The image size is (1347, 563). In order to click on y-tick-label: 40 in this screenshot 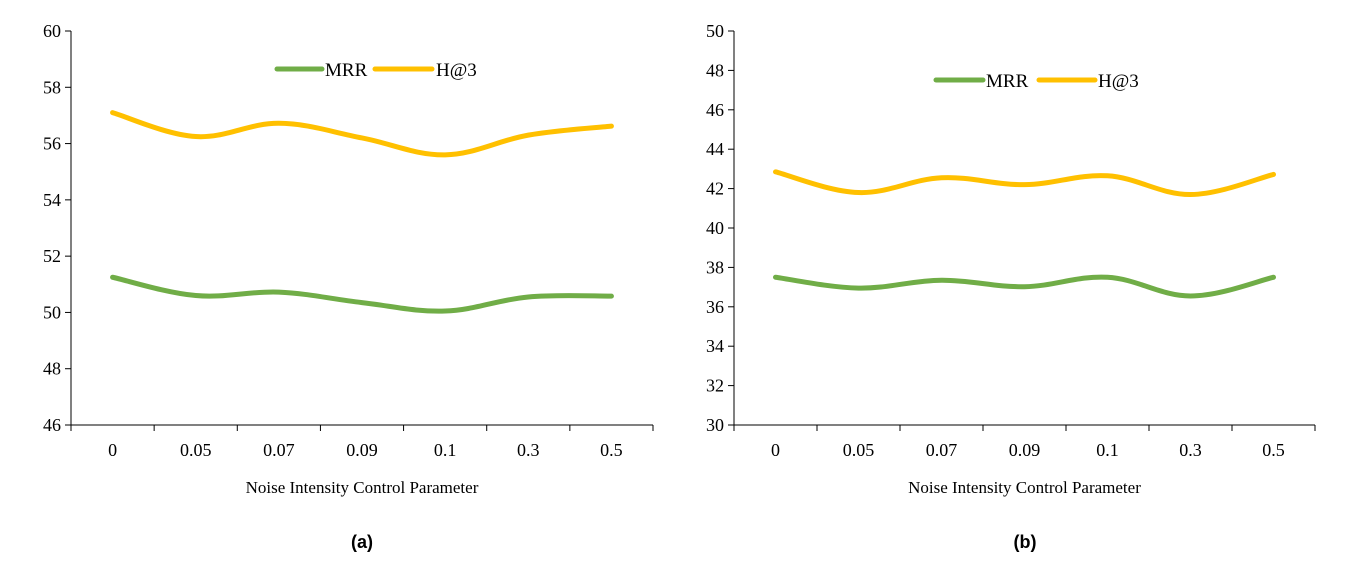, I will do `click(715, 228)`.